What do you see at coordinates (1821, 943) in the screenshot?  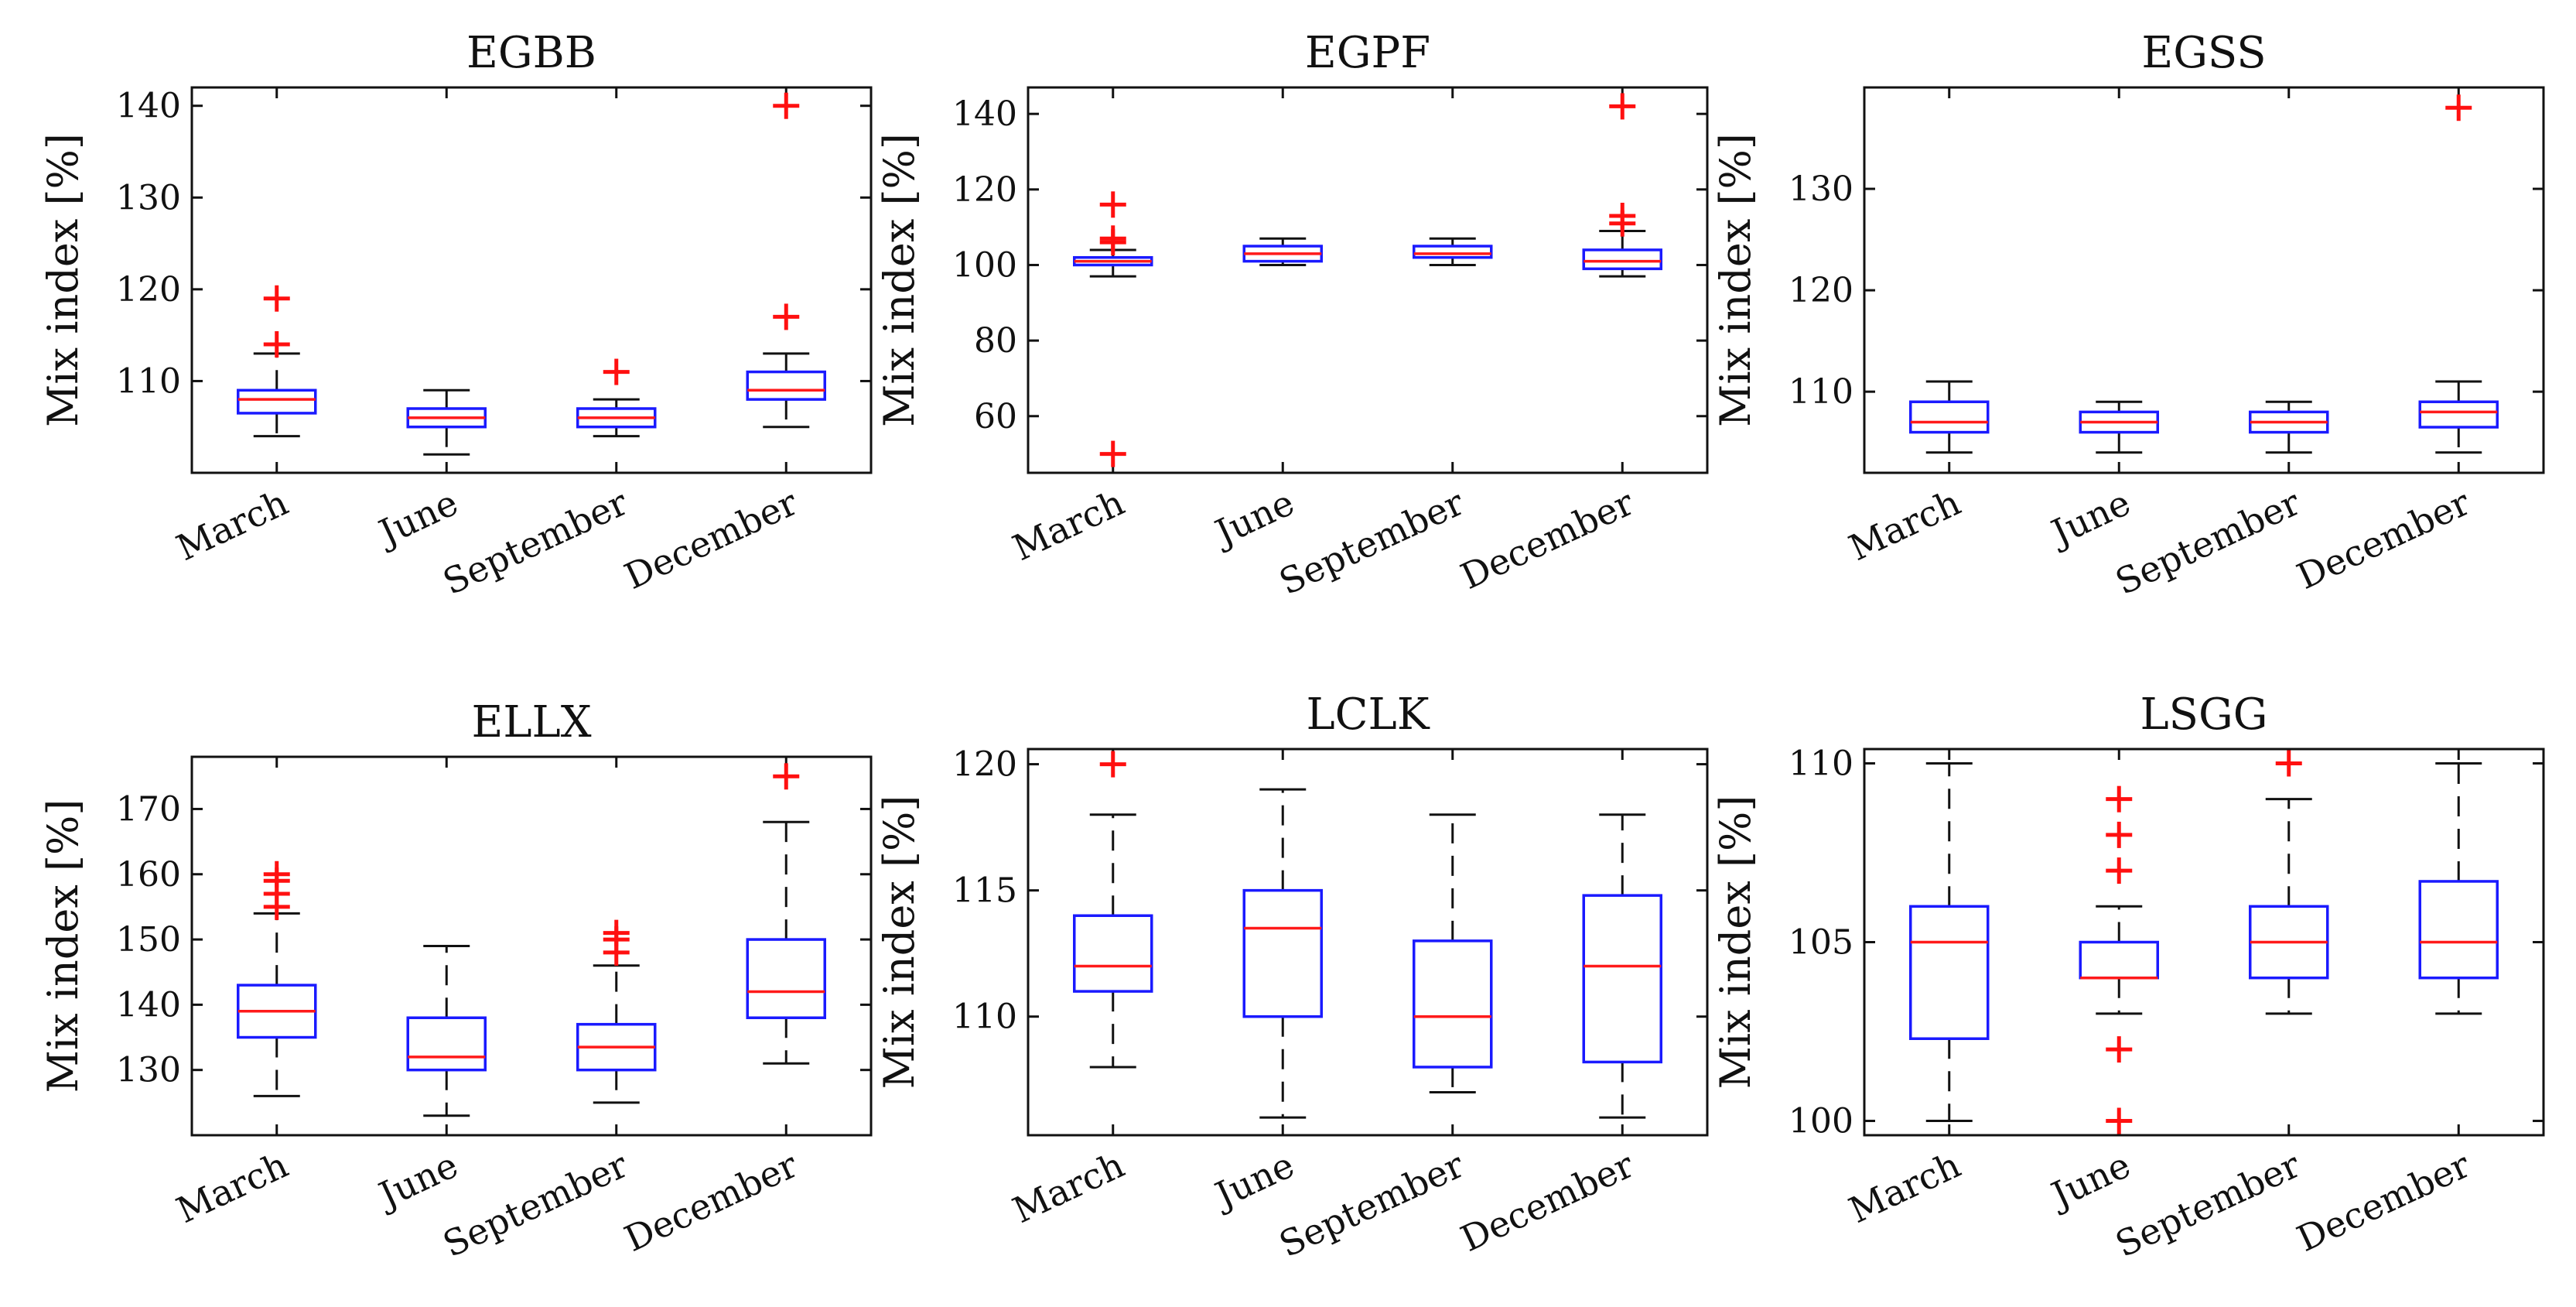 I see `y-tick-label: 105` at bounding box center [1821, 943].